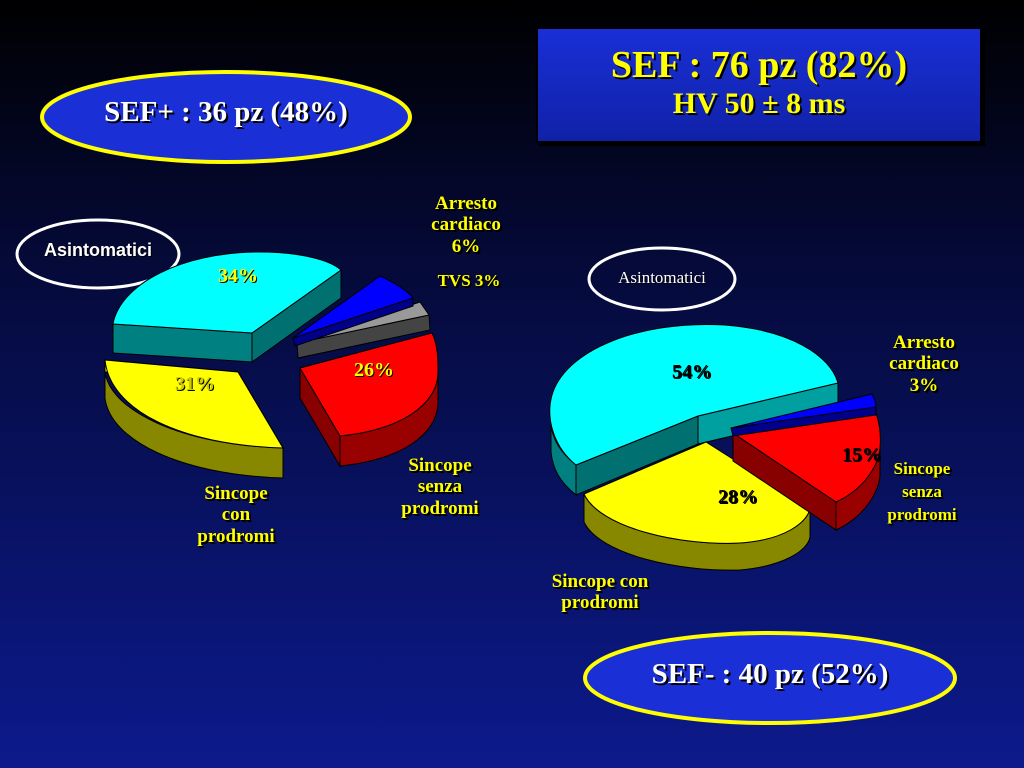  Describe the element at coordinates (374, 370) in the screenshot. I see `left-pct-sincope-senza: 26%` at that location.